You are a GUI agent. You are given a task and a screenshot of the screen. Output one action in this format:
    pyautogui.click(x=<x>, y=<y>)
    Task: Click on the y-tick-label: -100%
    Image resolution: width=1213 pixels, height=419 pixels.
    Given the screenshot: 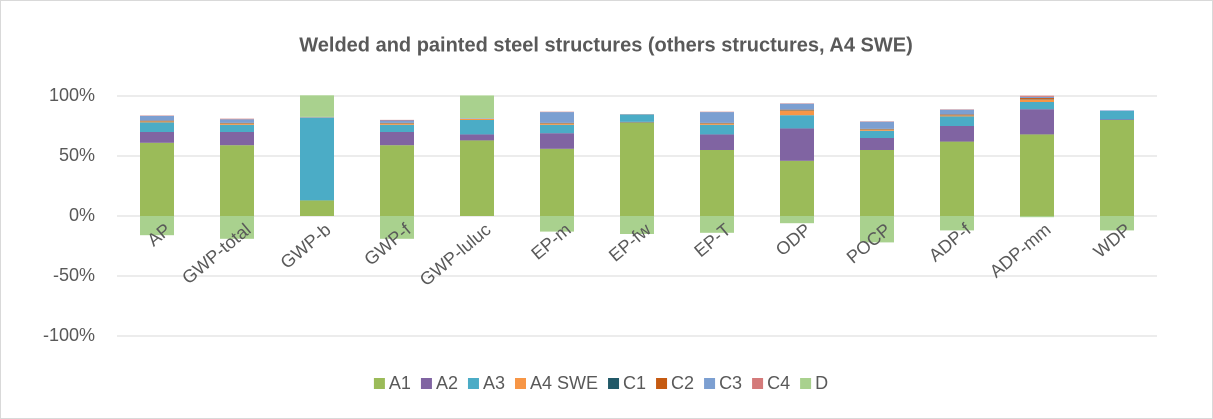 What is the action you would take?
    pyautogui.click(x=69, y=335)
    